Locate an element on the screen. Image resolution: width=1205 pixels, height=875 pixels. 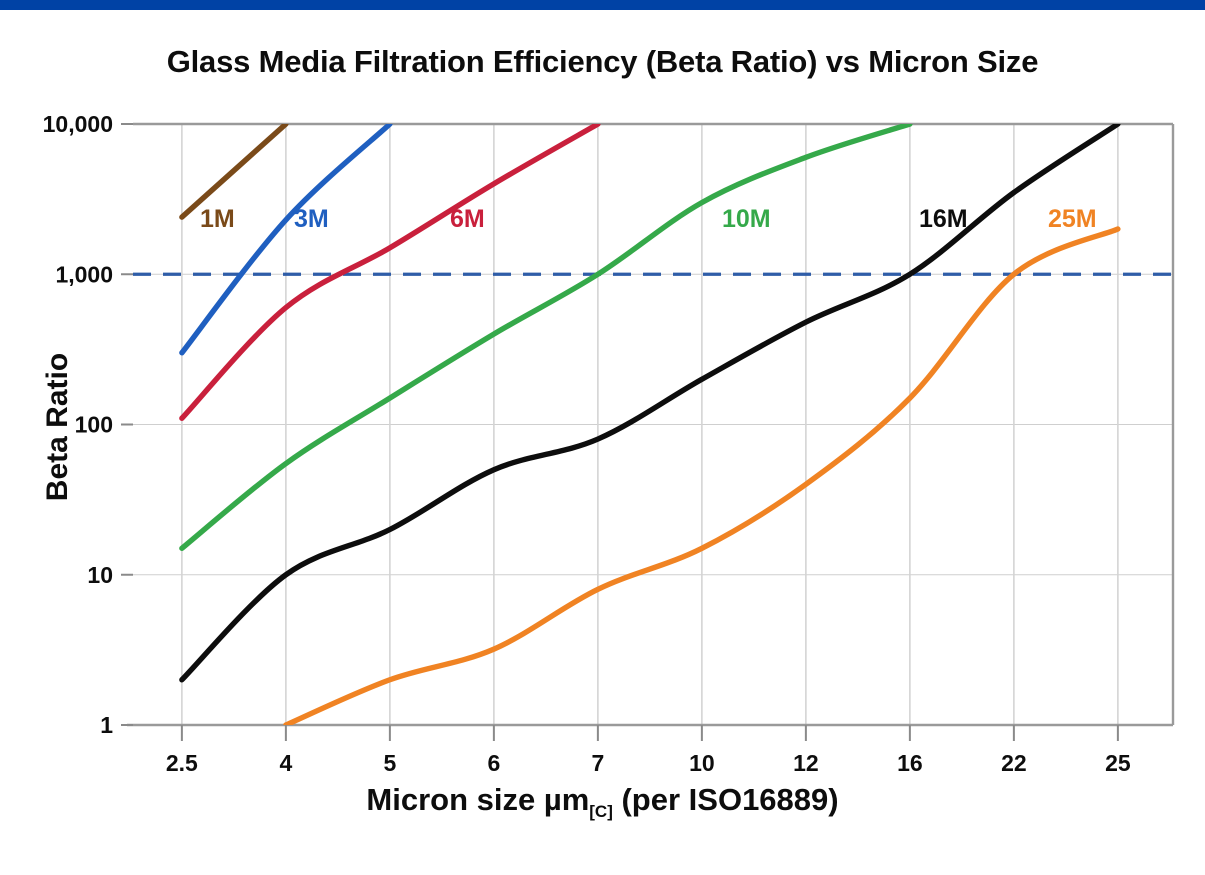
x-tick-label: 6 is located at coordinates (493, 763).